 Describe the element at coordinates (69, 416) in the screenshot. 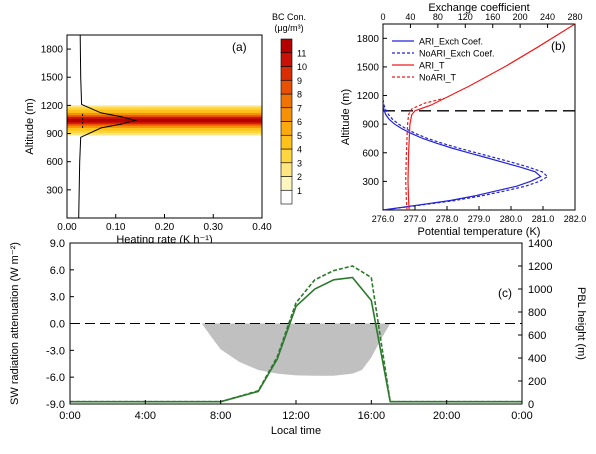

I see `c-xtick-label-0: 0:00` at that location.